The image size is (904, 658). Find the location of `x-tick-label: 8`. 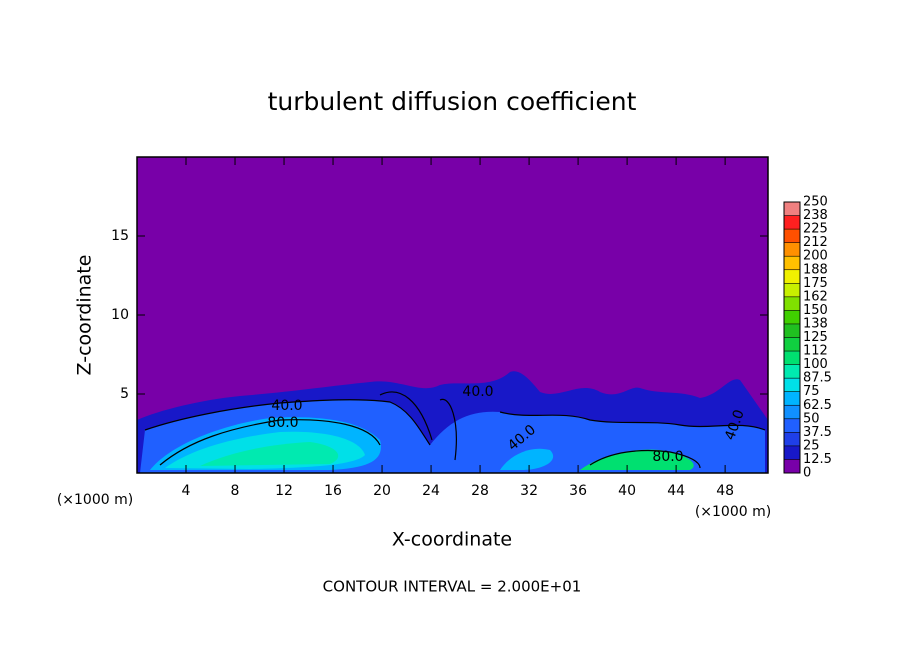

x-tick-label: 8 is located at coordinates (235, 491).